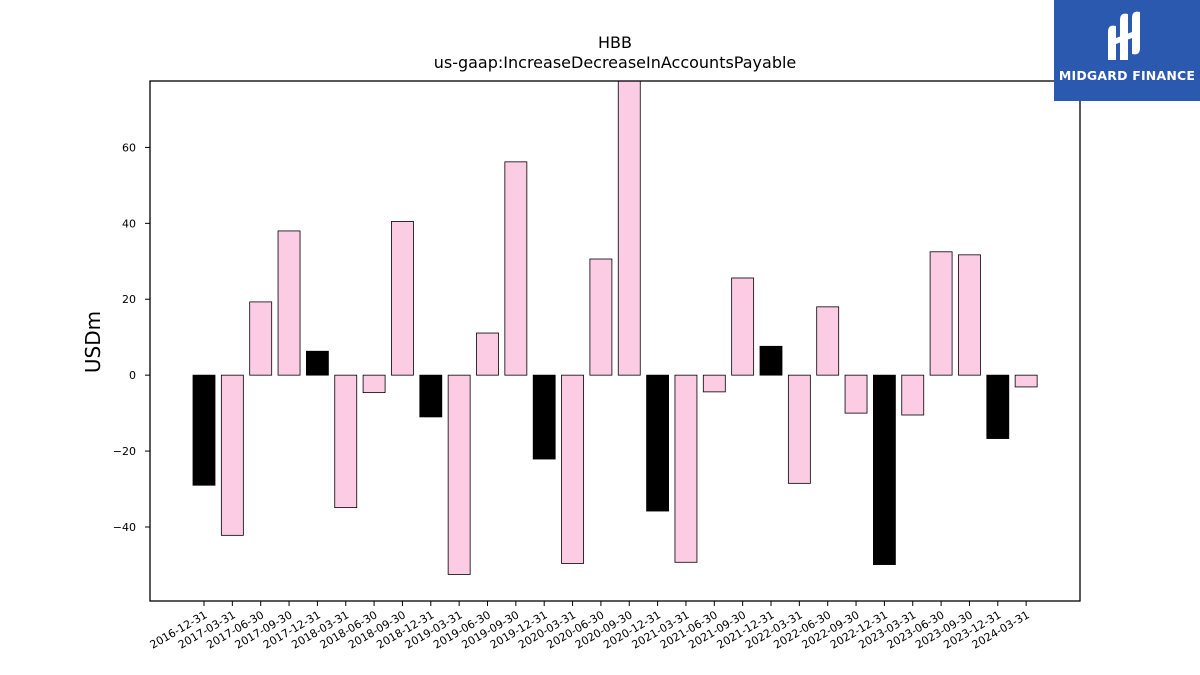 The image size is (1200, 675). Describe the element at coordinates (129, 147) in the screenshot. I see `y-tick-label: 60` at that location.